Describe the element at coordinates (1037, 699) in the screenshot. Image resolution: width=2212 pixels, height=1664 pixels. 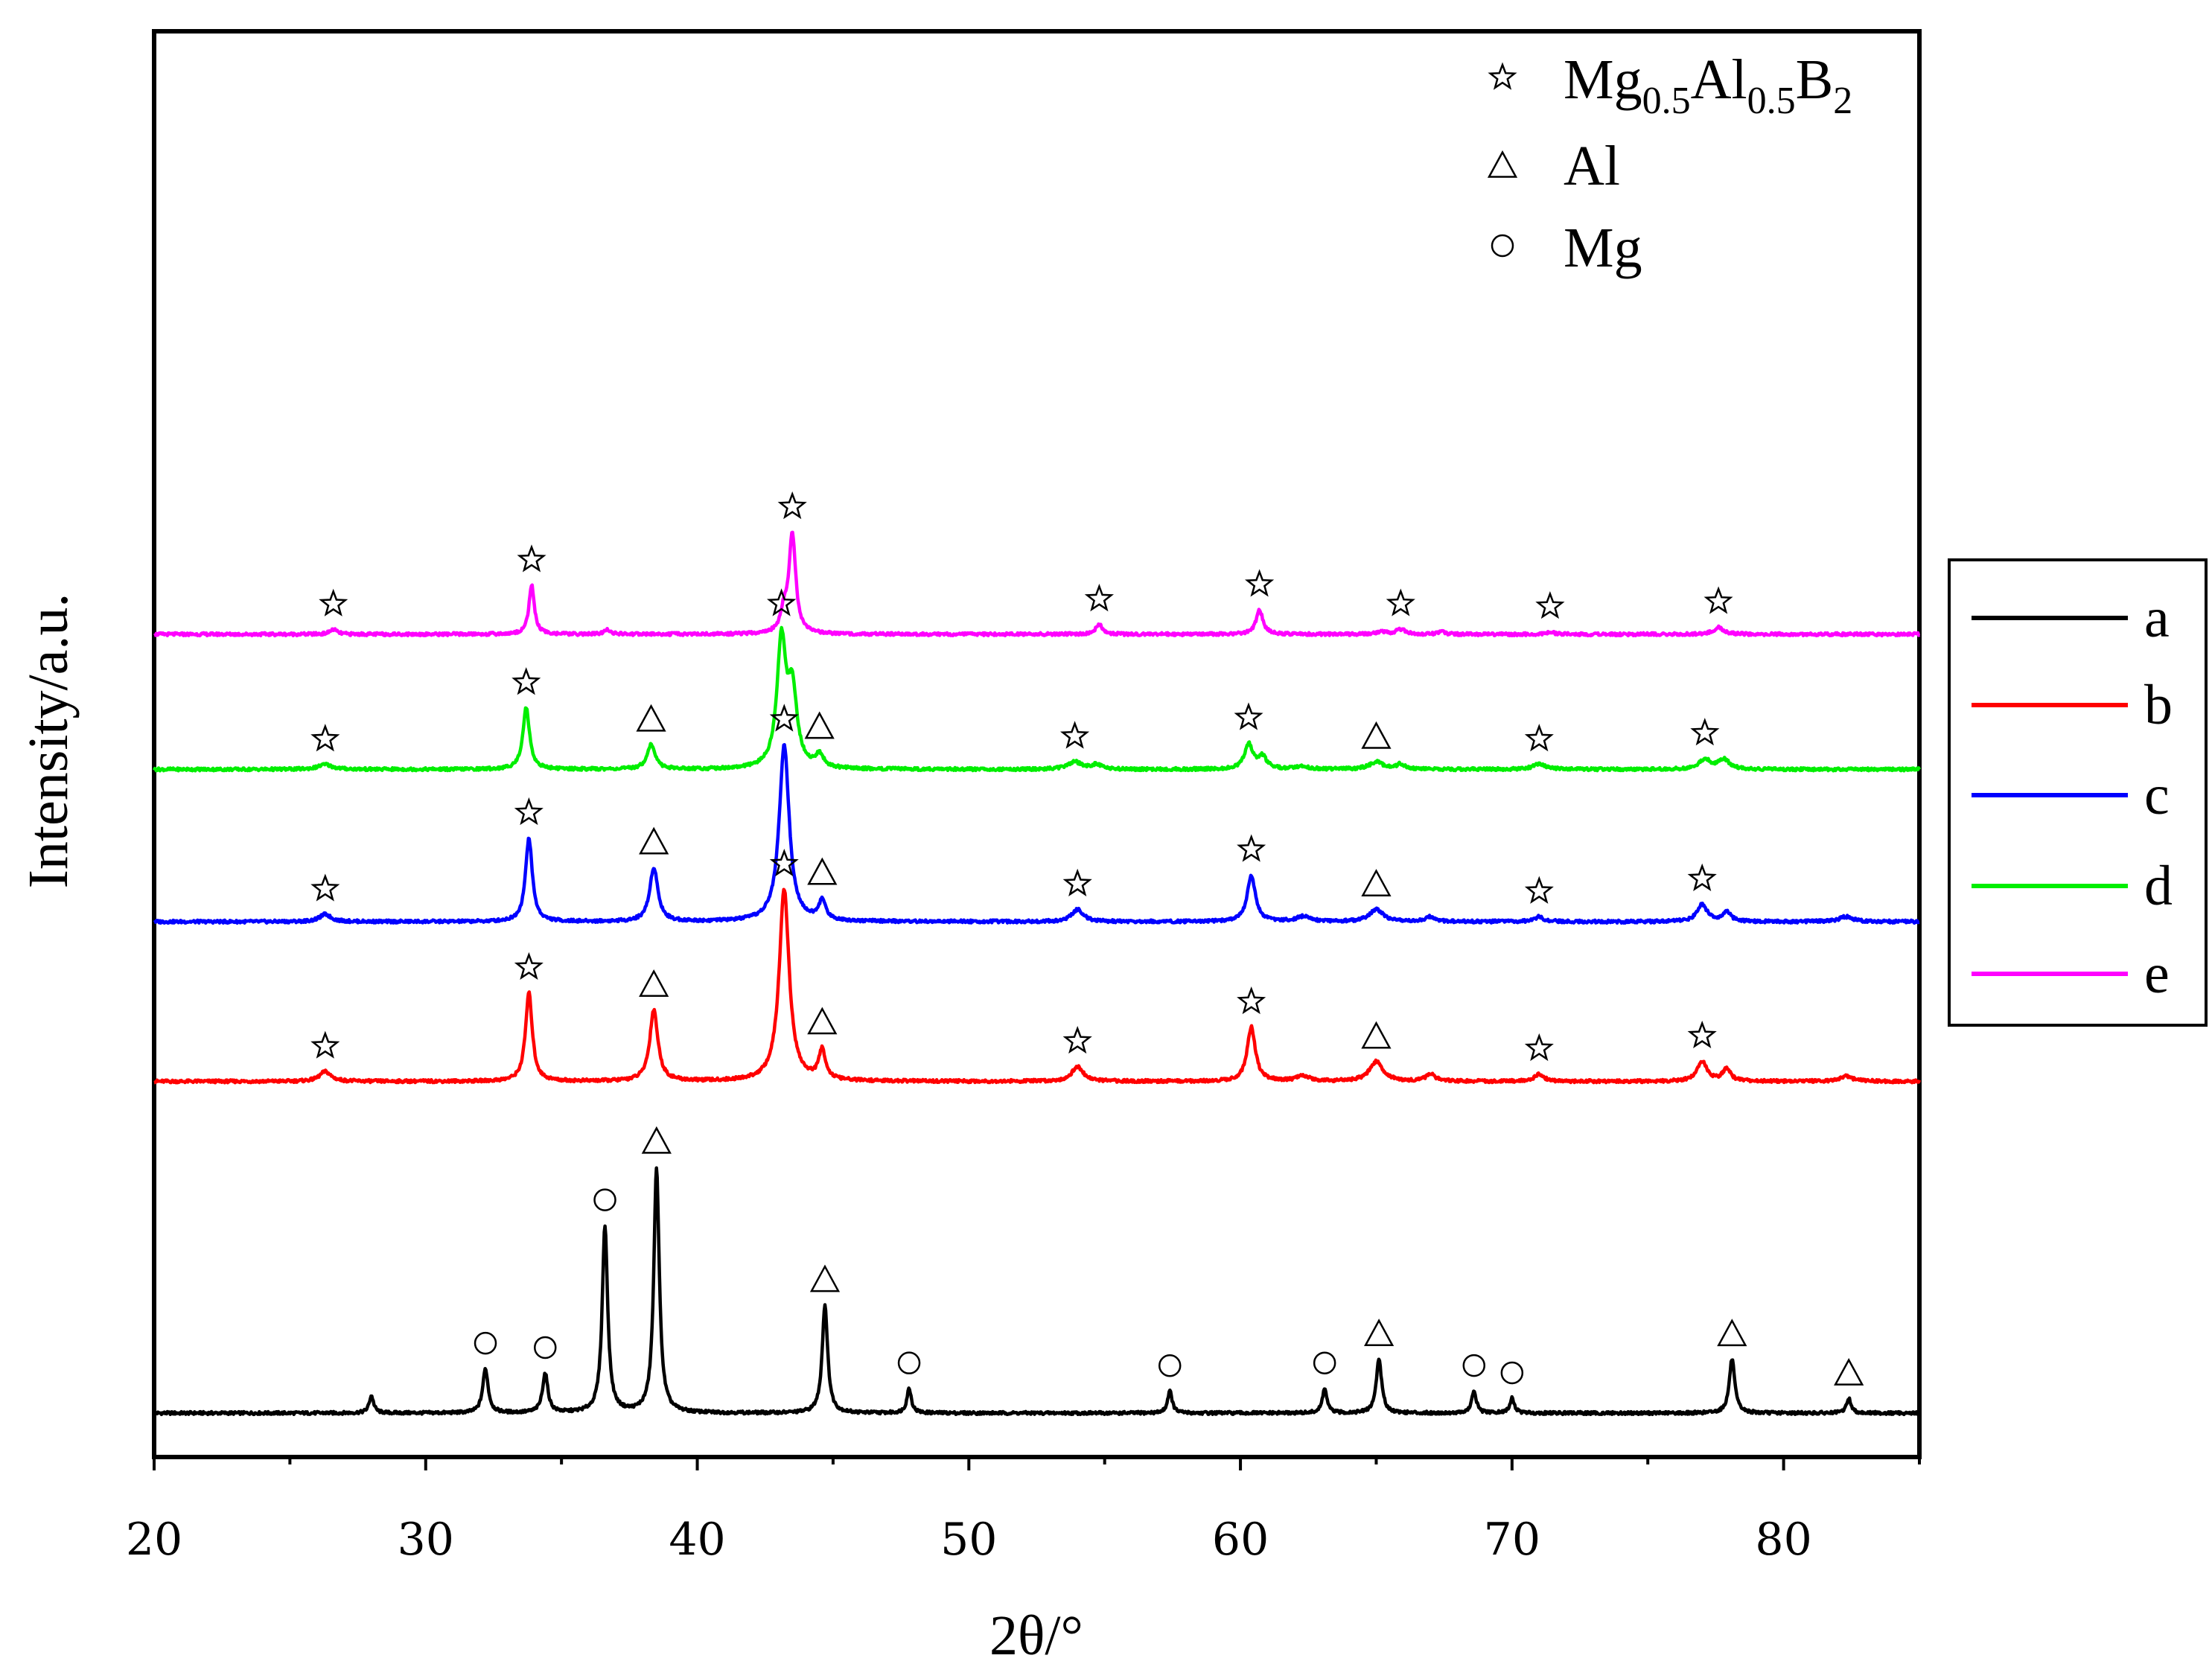
I see `series-line-d` at that location.